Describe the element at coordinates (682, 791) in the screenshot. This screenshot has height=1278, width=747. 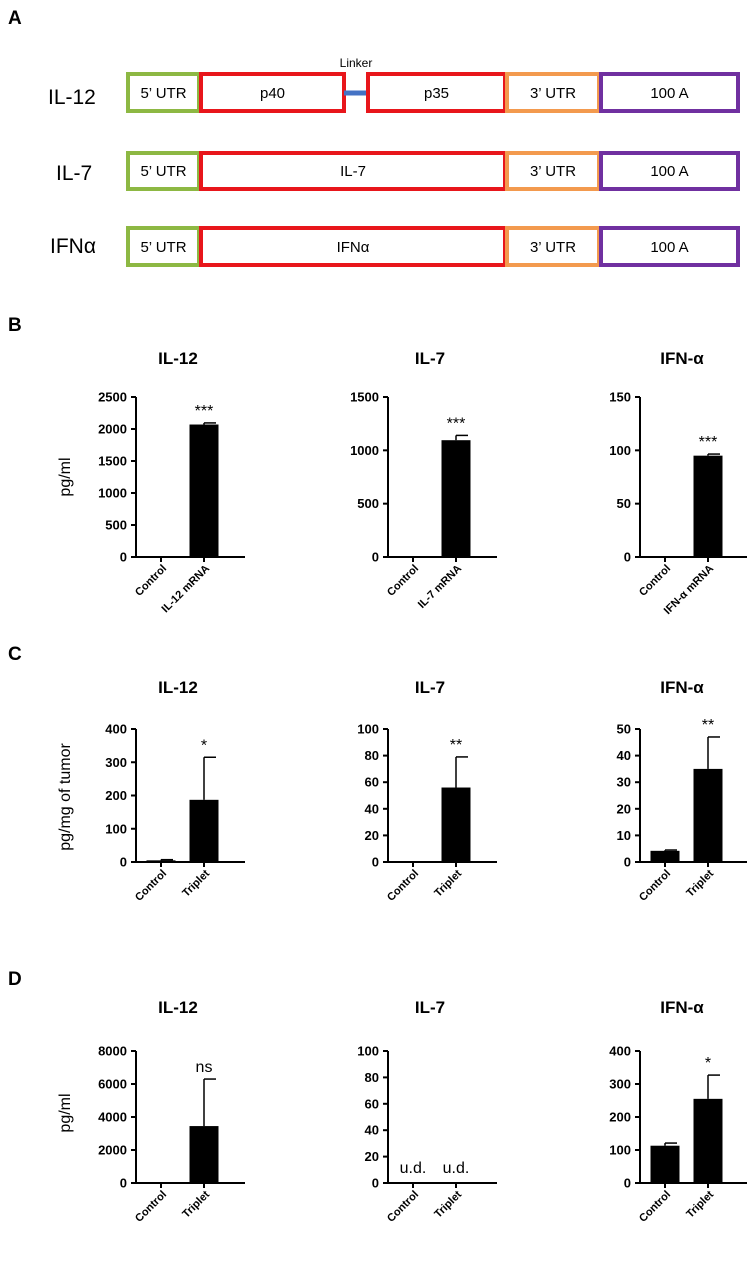
I see `chart-c-ifna: IFN-α 0 10 20 30 40 50 Control Triplet **` at that location.